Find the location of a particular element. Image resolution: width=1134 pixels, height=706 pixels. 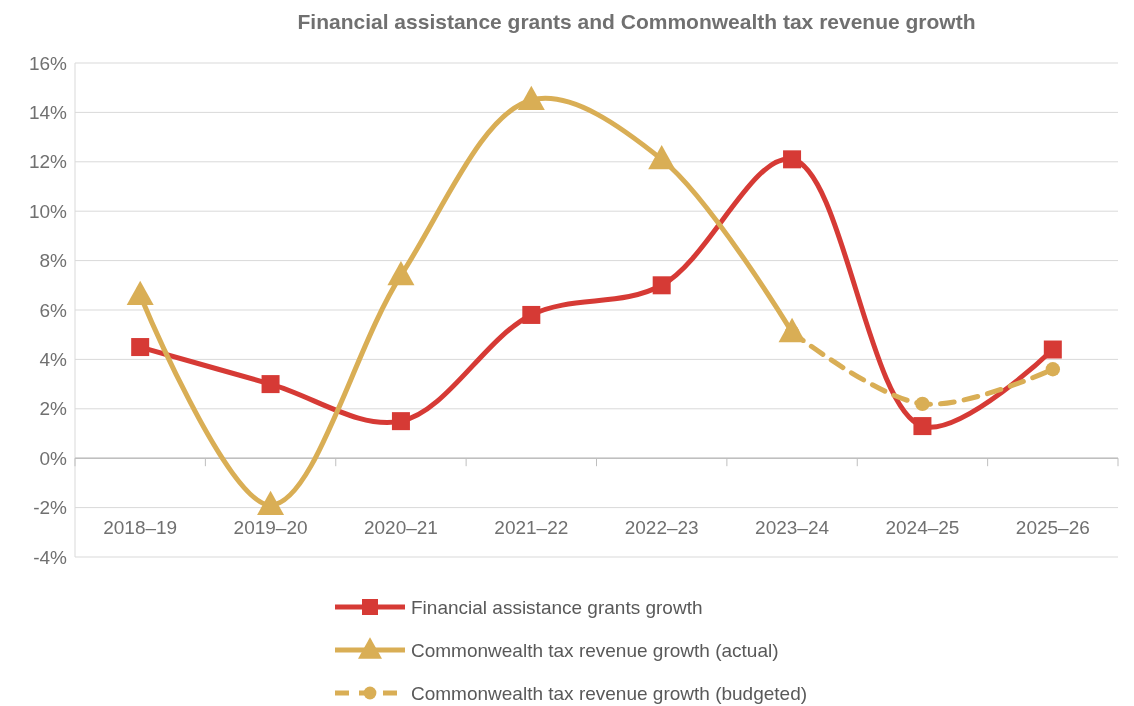

y-tick-label: 16% is located at coordinates (48, 63).